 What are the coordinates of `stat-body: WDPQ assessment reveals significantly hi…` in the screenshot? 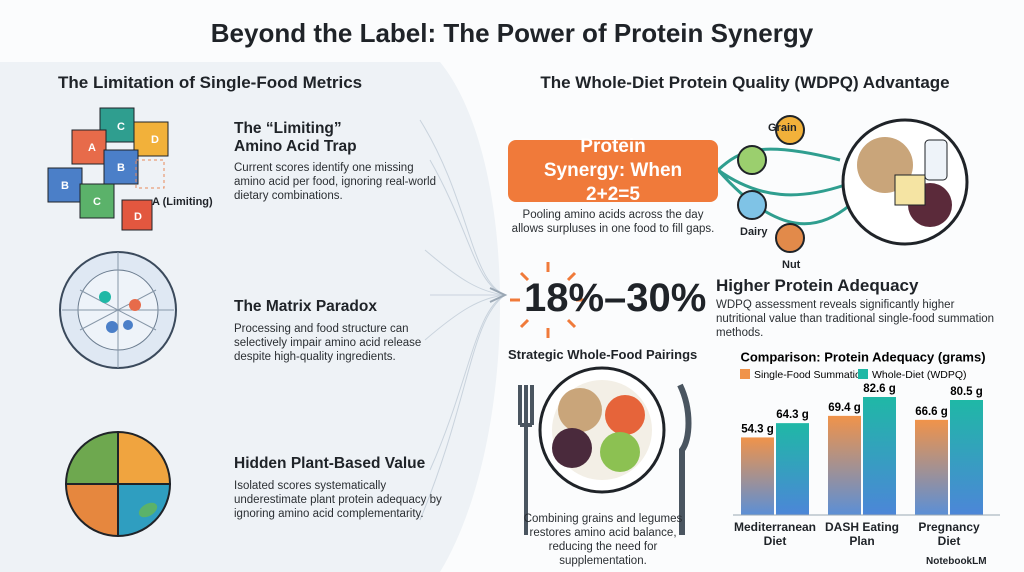 It's located at (855, 319).